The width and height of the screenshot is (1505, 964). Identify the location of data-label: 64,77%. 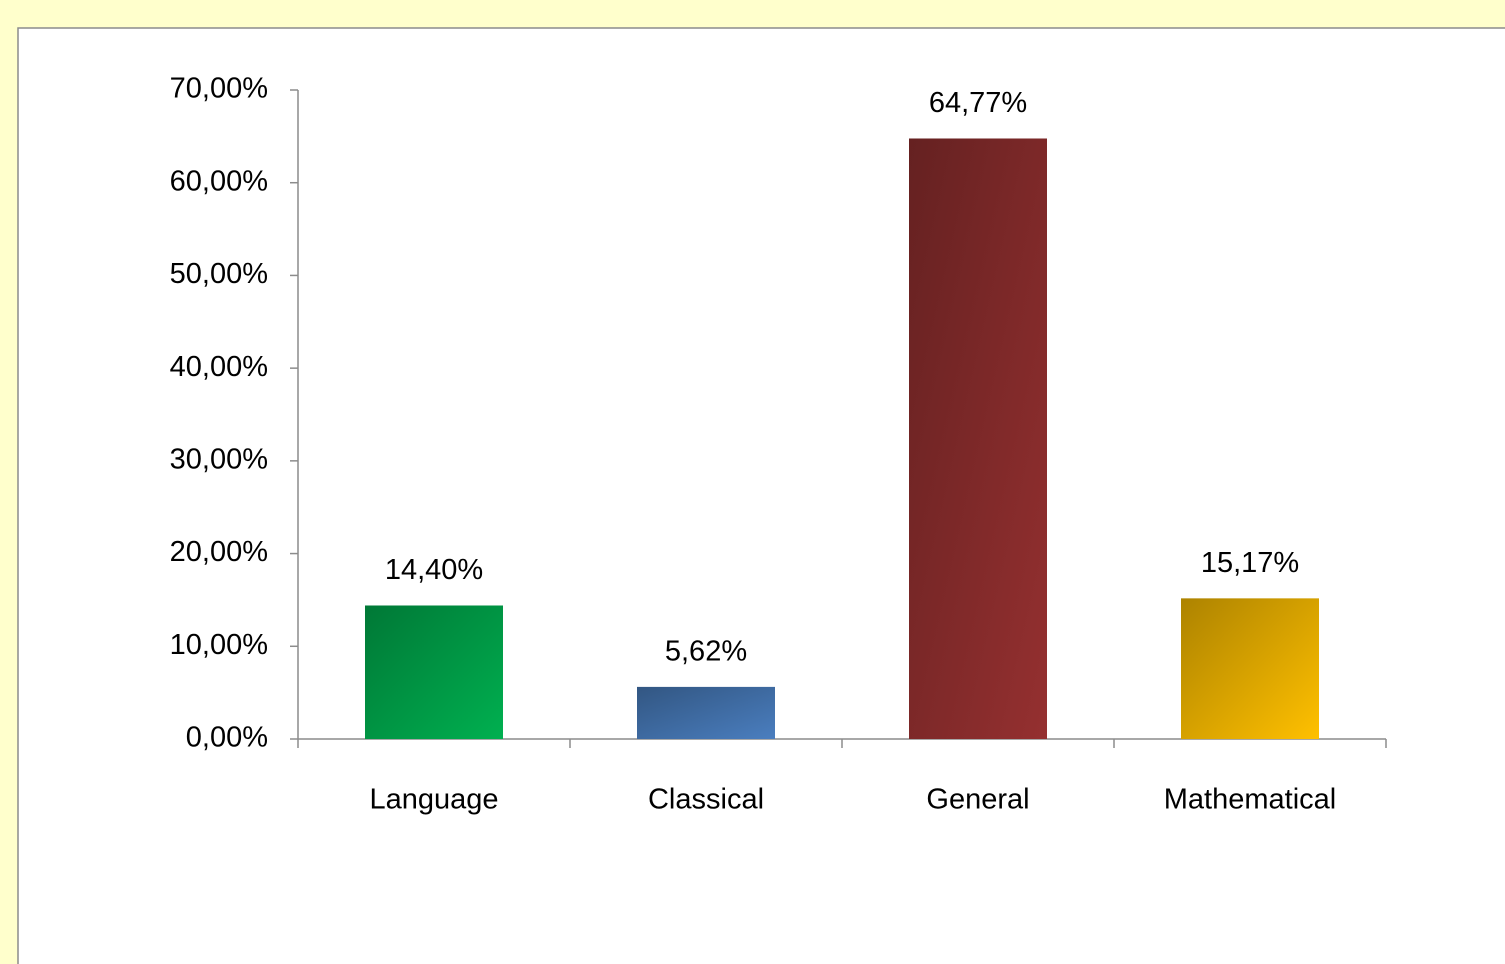
(978, 103).